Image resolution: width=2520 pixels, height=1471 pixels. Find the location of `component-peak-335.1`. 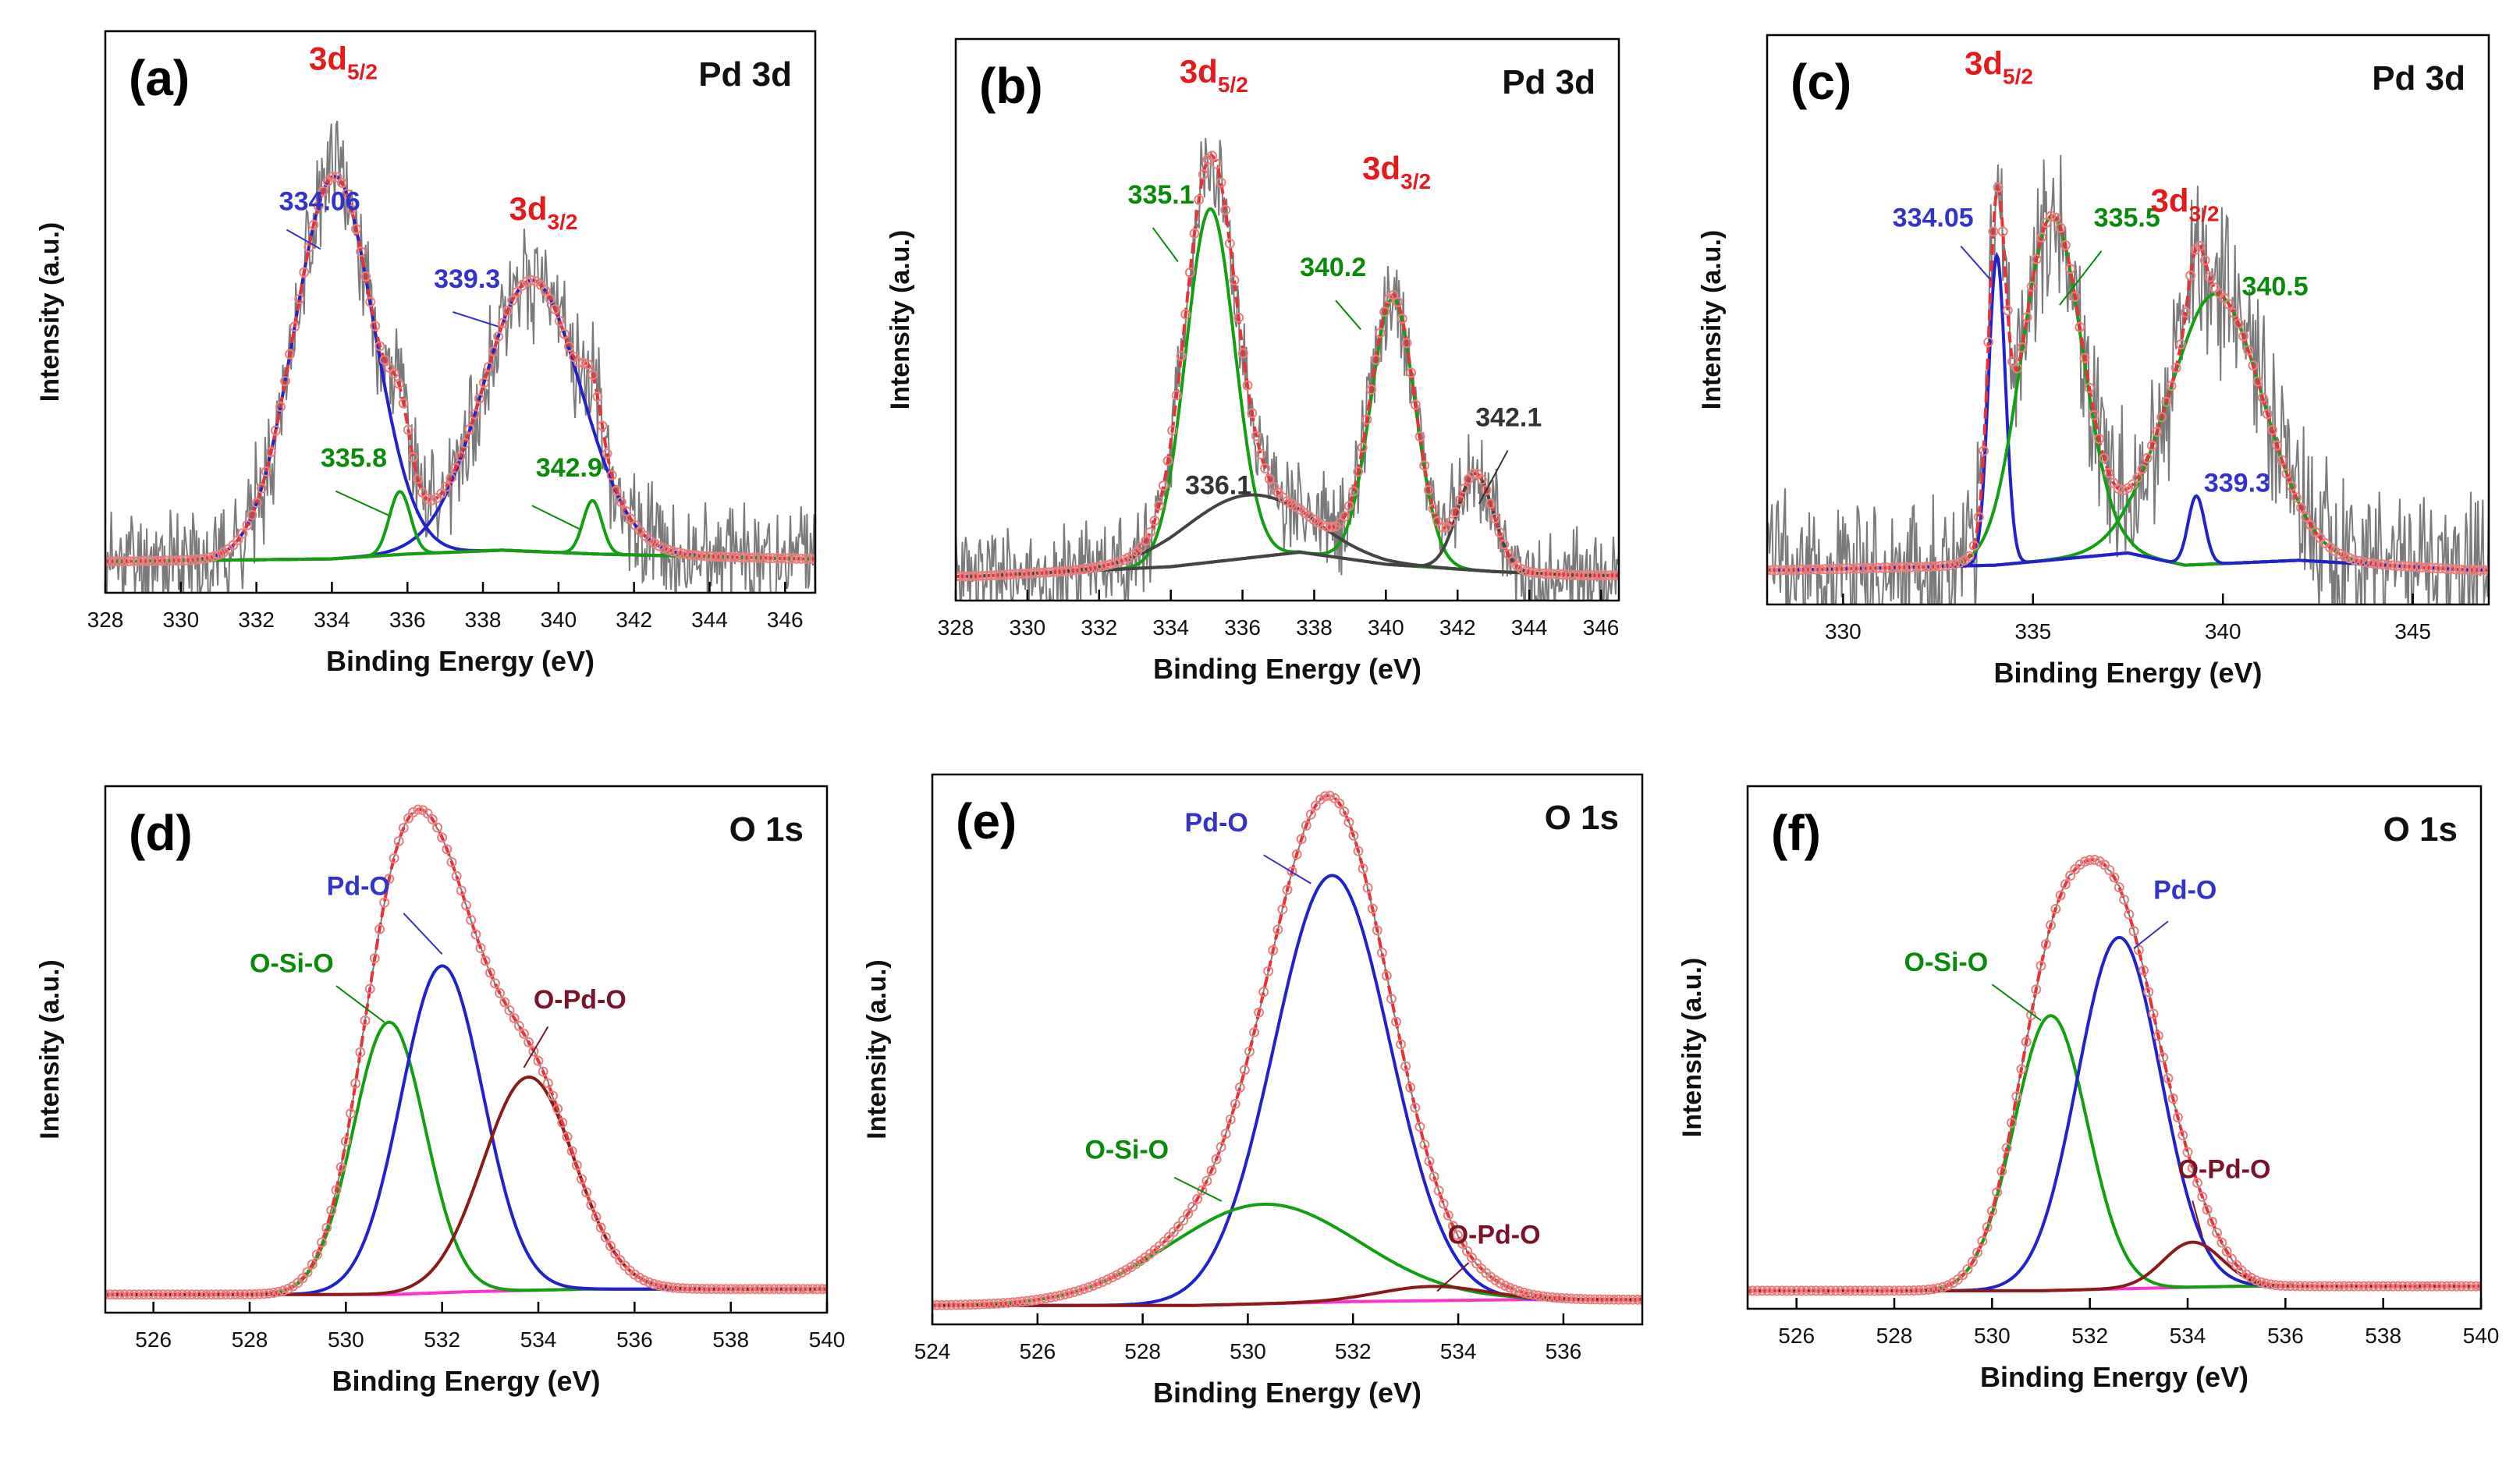

component-peak-335.1 is located at coordinates (1287, 392).